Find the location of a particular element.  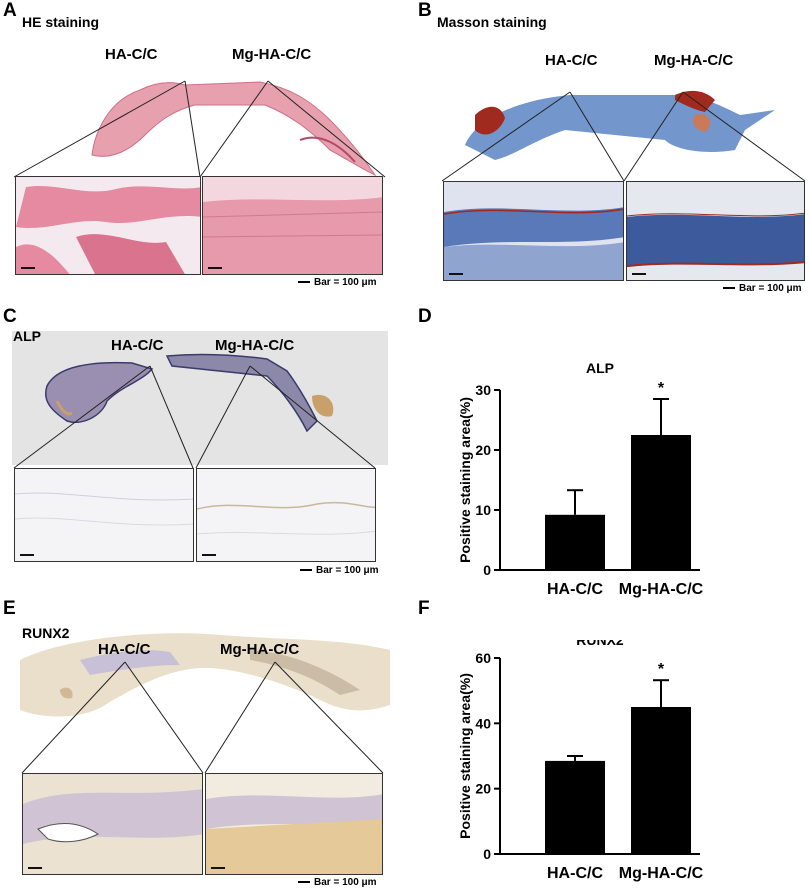

runx2-overview-image is located at coordinates (205, 675).